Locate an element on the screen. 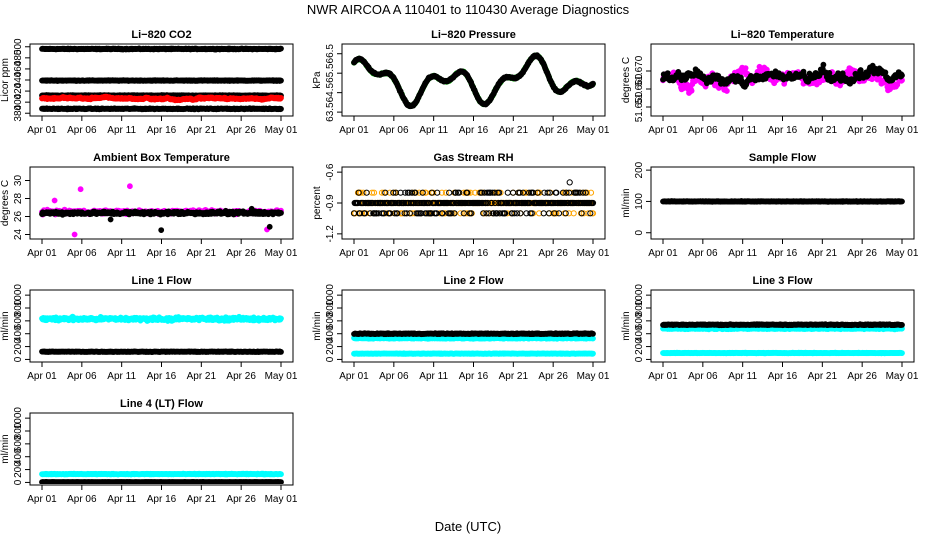 This screenshot has height=540, width=936. y-tick-label: 460 is located at coordinates (18, 68).